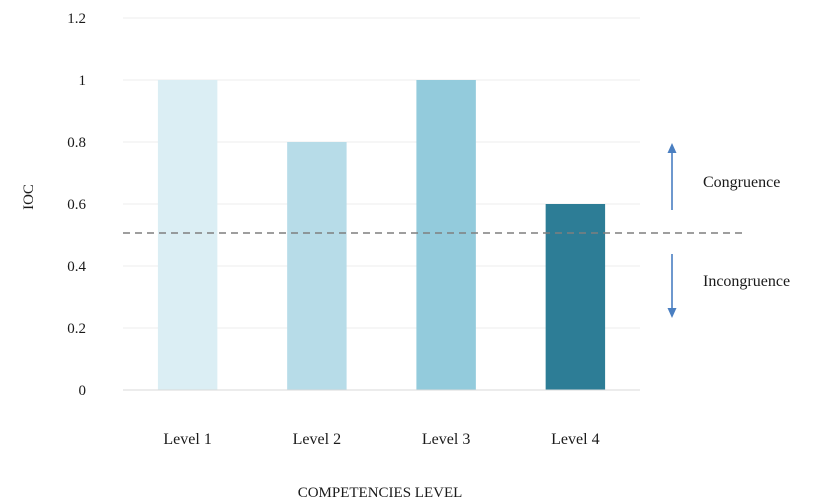  What do you see at coordinates (380, 493) in the screenshot?
I see `x-axis-title: COMPETENCIES LEVEL` at bounding box center [380, 493].